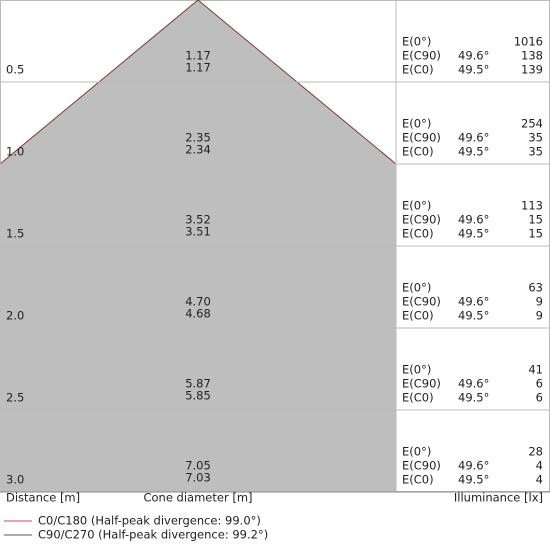 The width and height of the screenshot is (550, 550). What do you see at coordinates (198, 232) in the screenshot?
I see `diameter-label: 3.51` at bounding box center [198, 232].